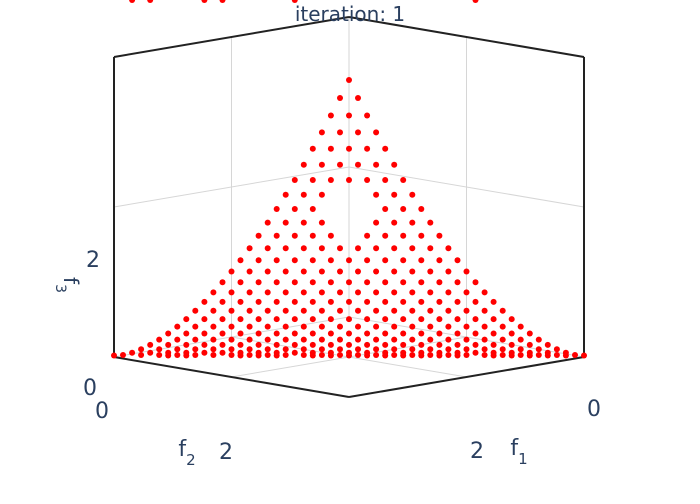 The width and height of the screenshot is (700, 504). I want to click on chart-title: iteration: 1, so click(350, 14).